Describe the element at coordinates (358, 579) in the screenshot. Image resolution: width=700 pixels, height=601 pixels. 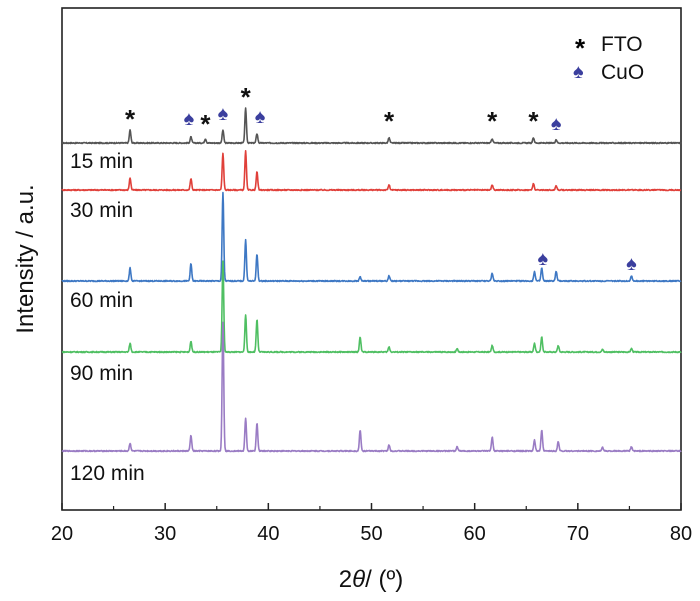
I see `x-axis-title-theta: θ` at that location.